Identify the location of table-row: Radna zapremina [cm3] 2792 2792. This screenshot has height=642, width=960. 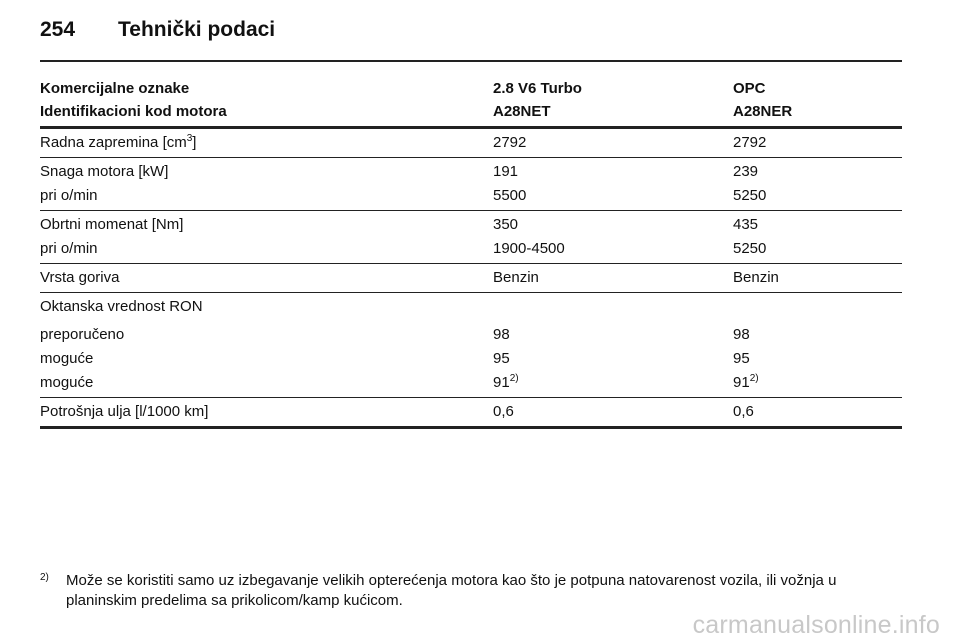
(471, 143).